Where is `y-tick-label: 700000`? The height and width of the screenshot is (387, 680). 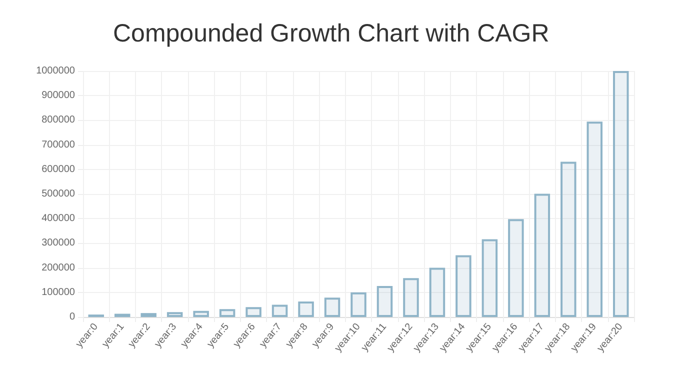
y-tick-label: 700000 is located at coordinates (59, 144).